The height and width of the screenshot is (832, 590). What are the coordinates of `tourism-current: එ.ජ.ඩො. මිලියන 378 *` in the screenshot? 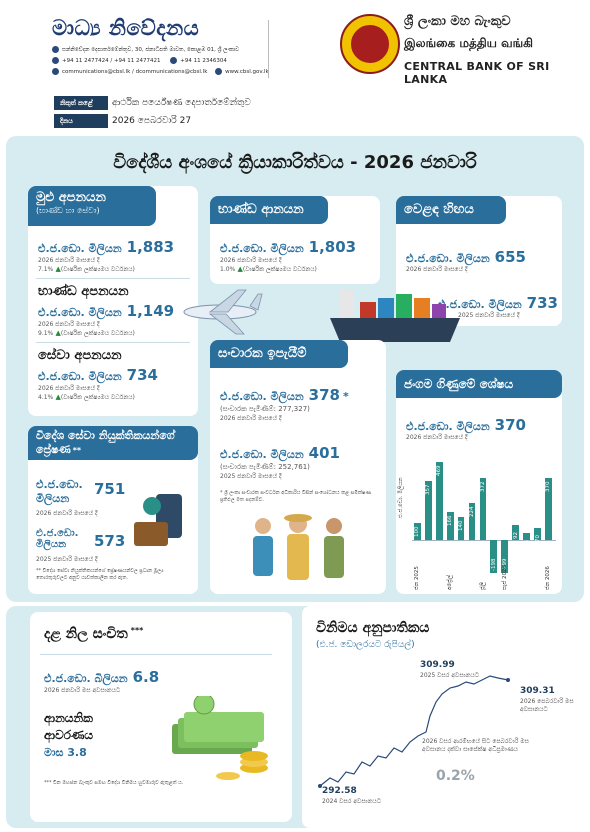 It's located at (284, 395).